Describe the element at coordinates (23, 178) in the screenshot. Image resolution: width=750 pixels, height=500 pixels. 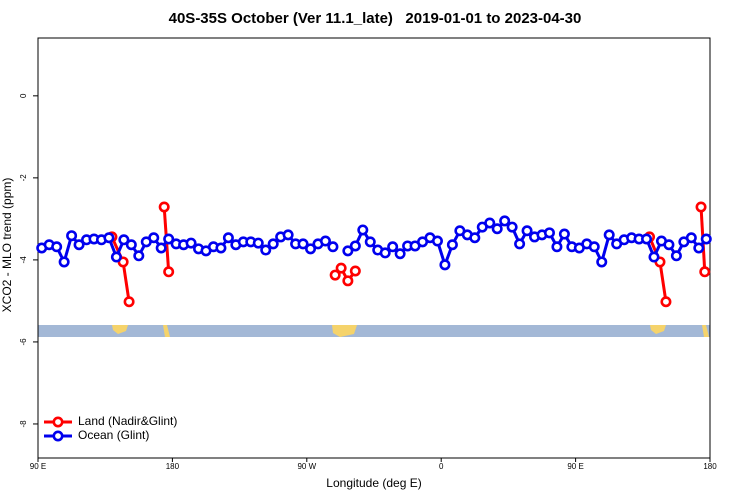
I see `y-tick-label: -2` at that location.